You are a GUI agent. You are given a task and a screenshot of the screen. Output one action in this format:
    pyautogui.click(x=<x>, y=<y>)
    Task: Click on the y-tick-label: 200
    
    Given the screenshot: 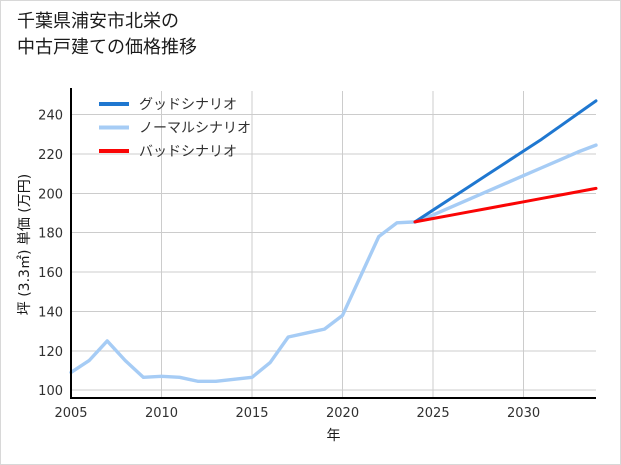 What is the action you would take?
    pyautogui.click(x=50, y=194)
    